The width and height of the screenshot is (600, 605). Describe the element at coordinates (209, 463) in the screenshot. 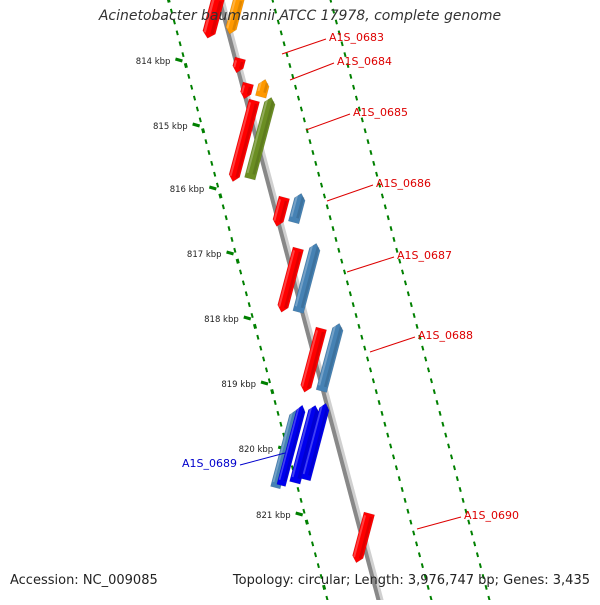

I see `gene-label: A1S_0689` at that location.